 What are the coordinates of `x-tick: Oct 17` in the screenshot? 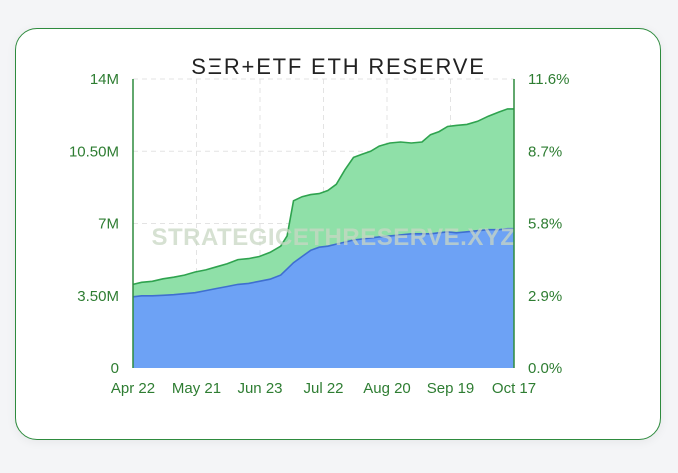 It's located at (514, 388).